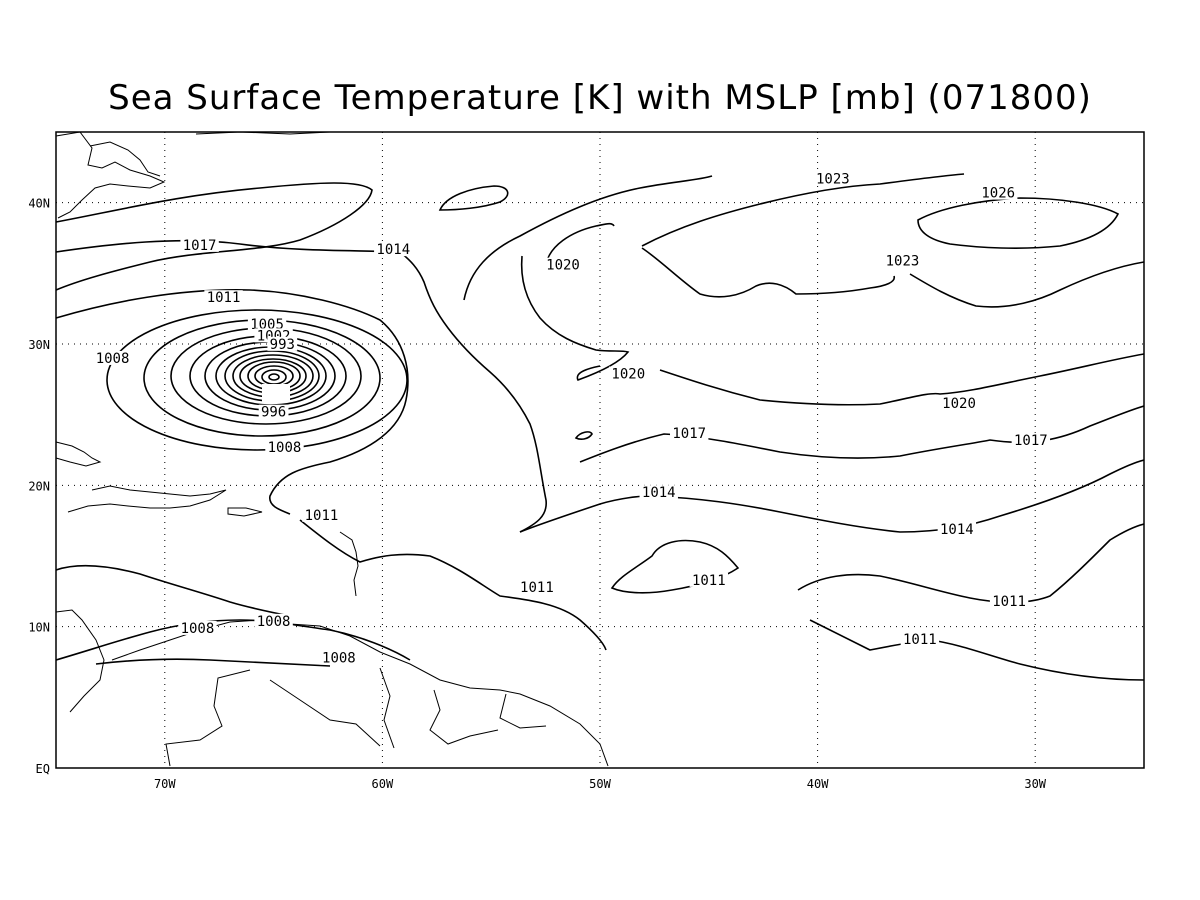  Describe the element at coordinates (214, 236) in the screenshot. I see `isobar-1017-west` at that location.